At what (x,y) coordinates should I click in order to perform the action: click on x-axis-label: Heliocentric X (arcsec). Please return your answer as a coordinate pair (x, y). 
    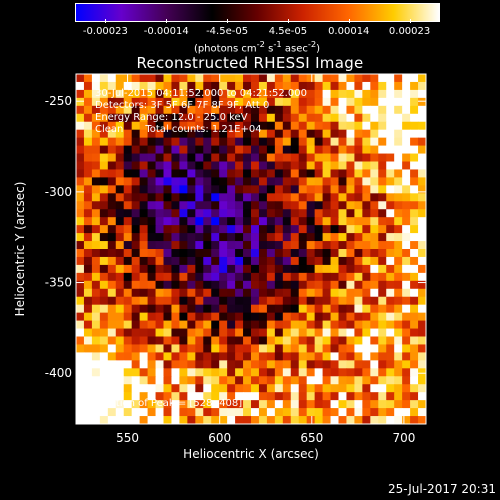
    Looking at the image, I should click on (251, 454).